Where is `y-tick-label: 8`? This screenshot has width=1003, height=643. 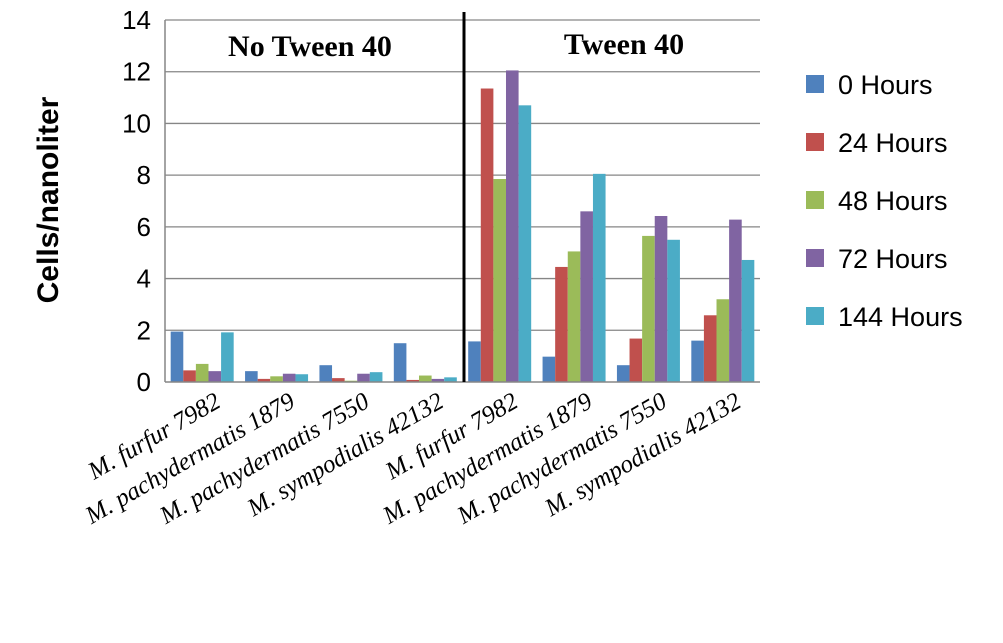 y-tick-label: 8 is located at coordinates (144, 175).